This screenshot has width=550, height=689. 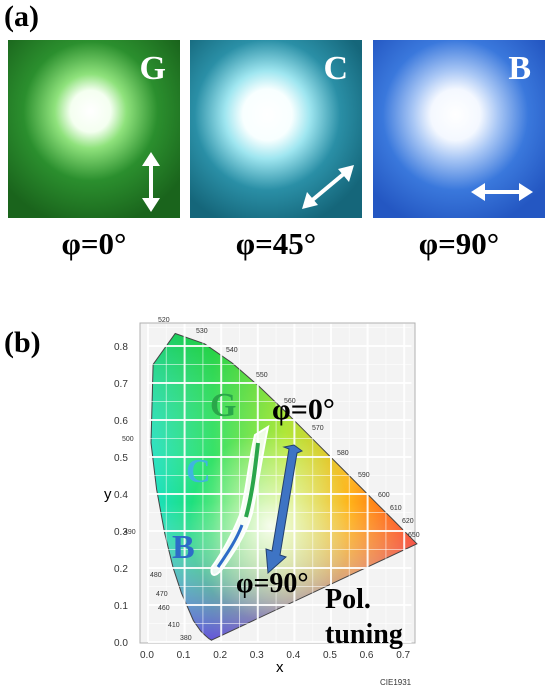 I want to click on tile-letter-c: C, so click(x=335, y=68).